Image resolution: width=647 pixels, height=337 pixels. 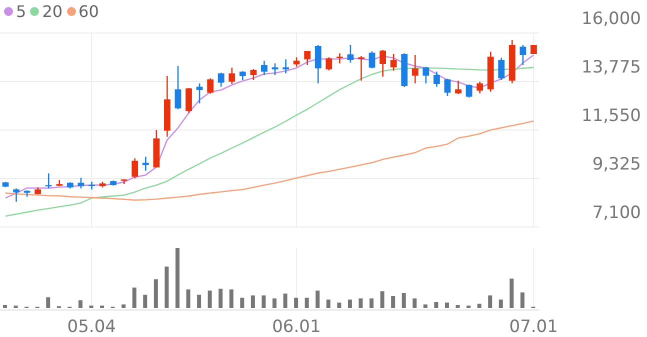 What do you see at coordinates (91, 327) in the screenshot?
I see `x-tick-label: 05.04` at bounding box center [91, 327].